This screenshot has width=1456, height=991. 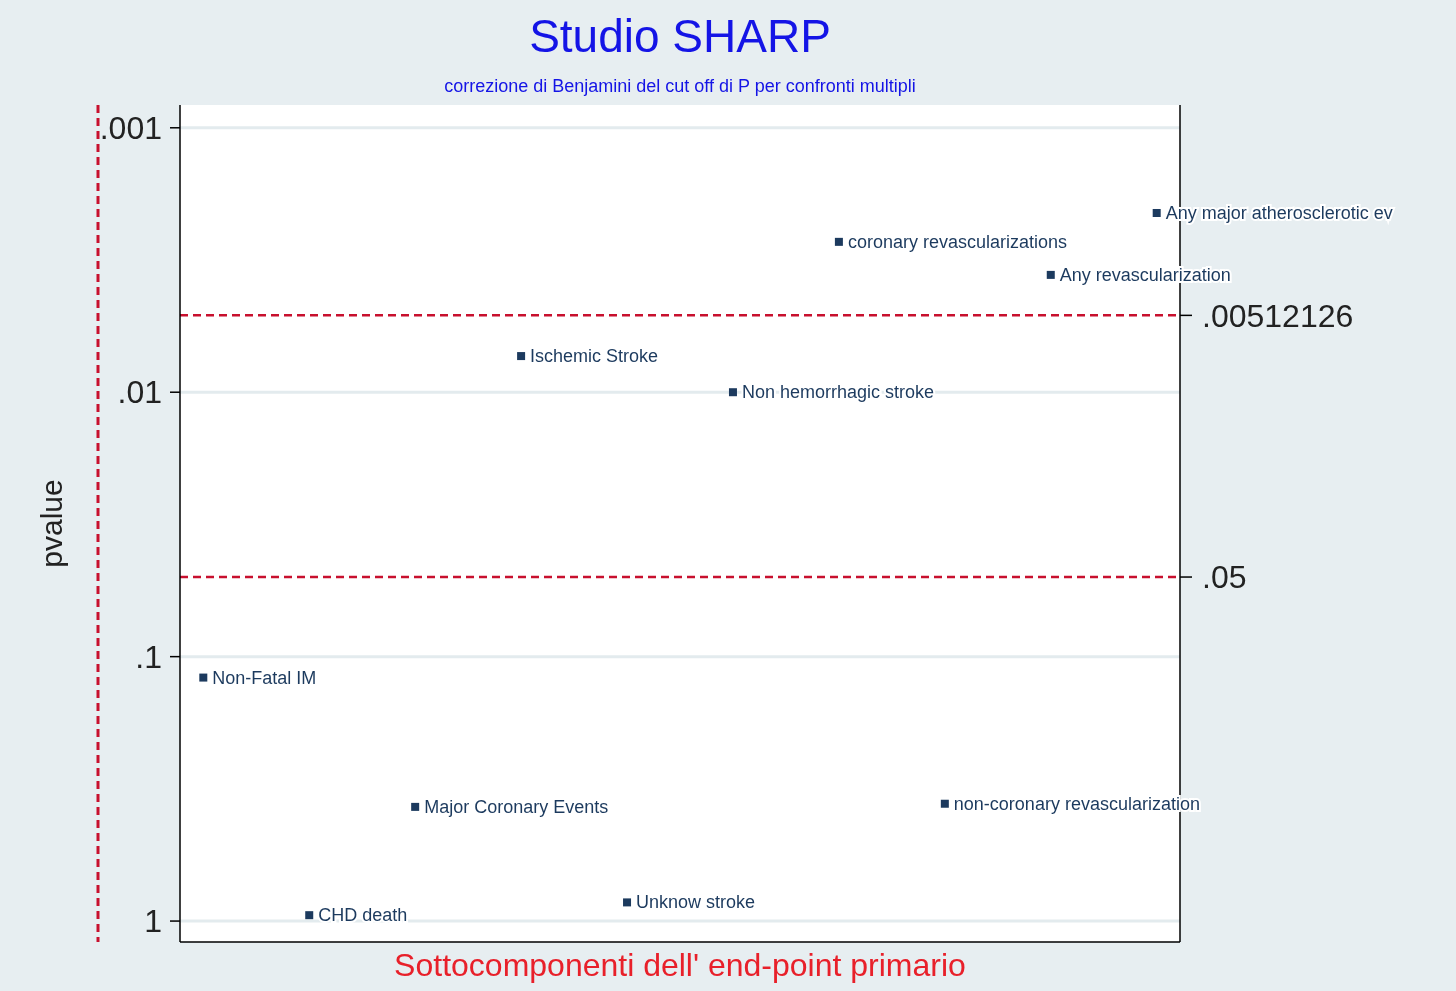 What do you see at coordinates (516, 806) in the screenshot?
I see `data-label: Major Coronary Events` at bounding box center [516, 806].